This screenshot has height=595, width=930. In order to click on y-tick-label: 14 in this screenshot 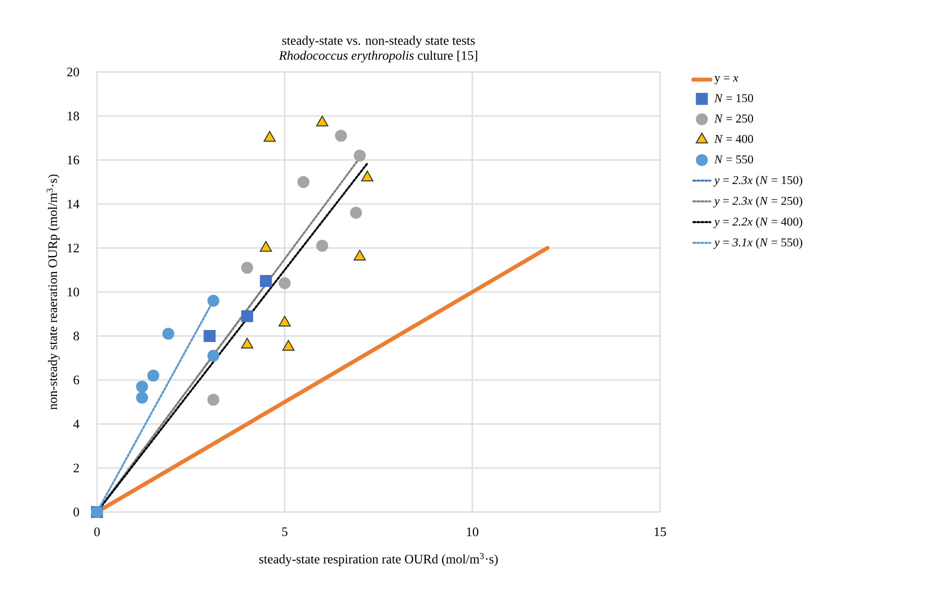, I will do `click(74, 204)`.